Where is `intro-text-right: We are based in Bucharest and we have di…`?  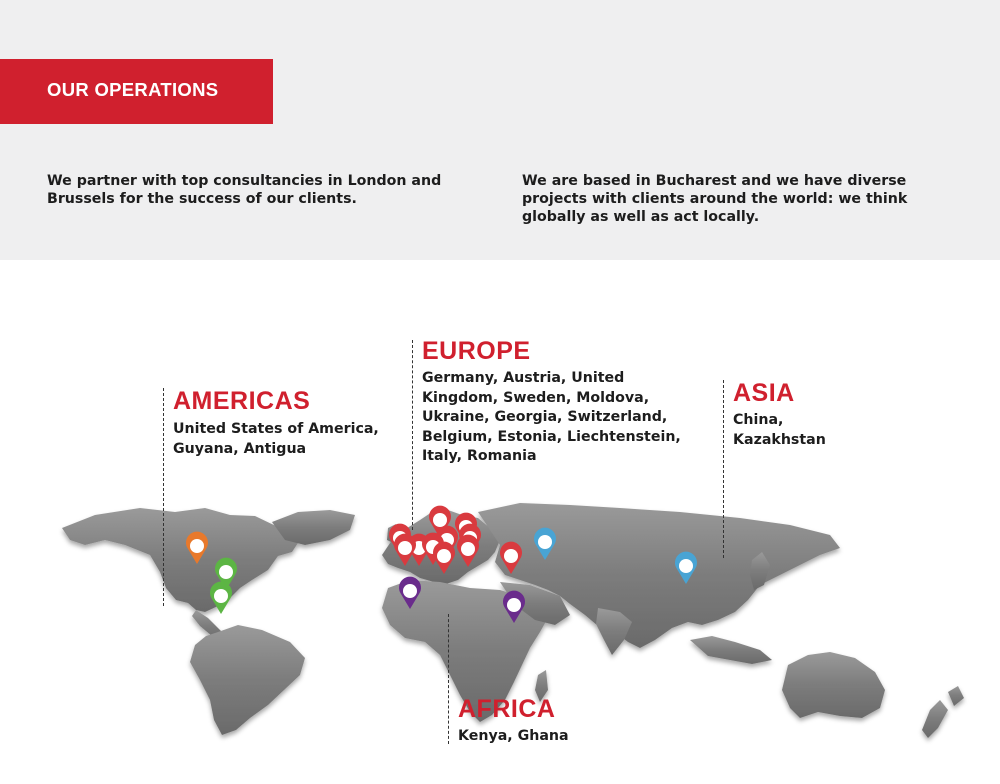
intro-text-right: We are based in Bucharest and we have di… is located at coordinates (715, 199).